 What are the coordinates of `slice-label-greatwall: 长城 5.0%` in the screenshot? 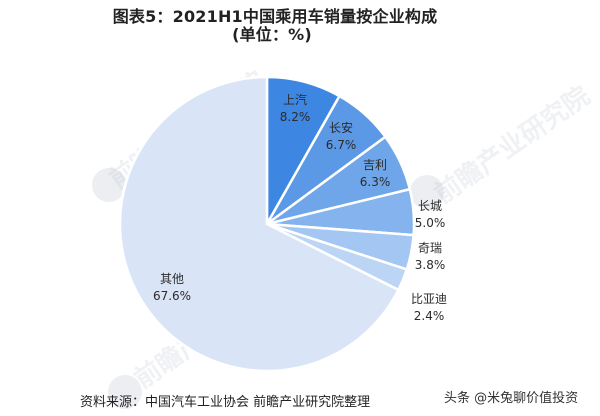 It's located at (430, 215).